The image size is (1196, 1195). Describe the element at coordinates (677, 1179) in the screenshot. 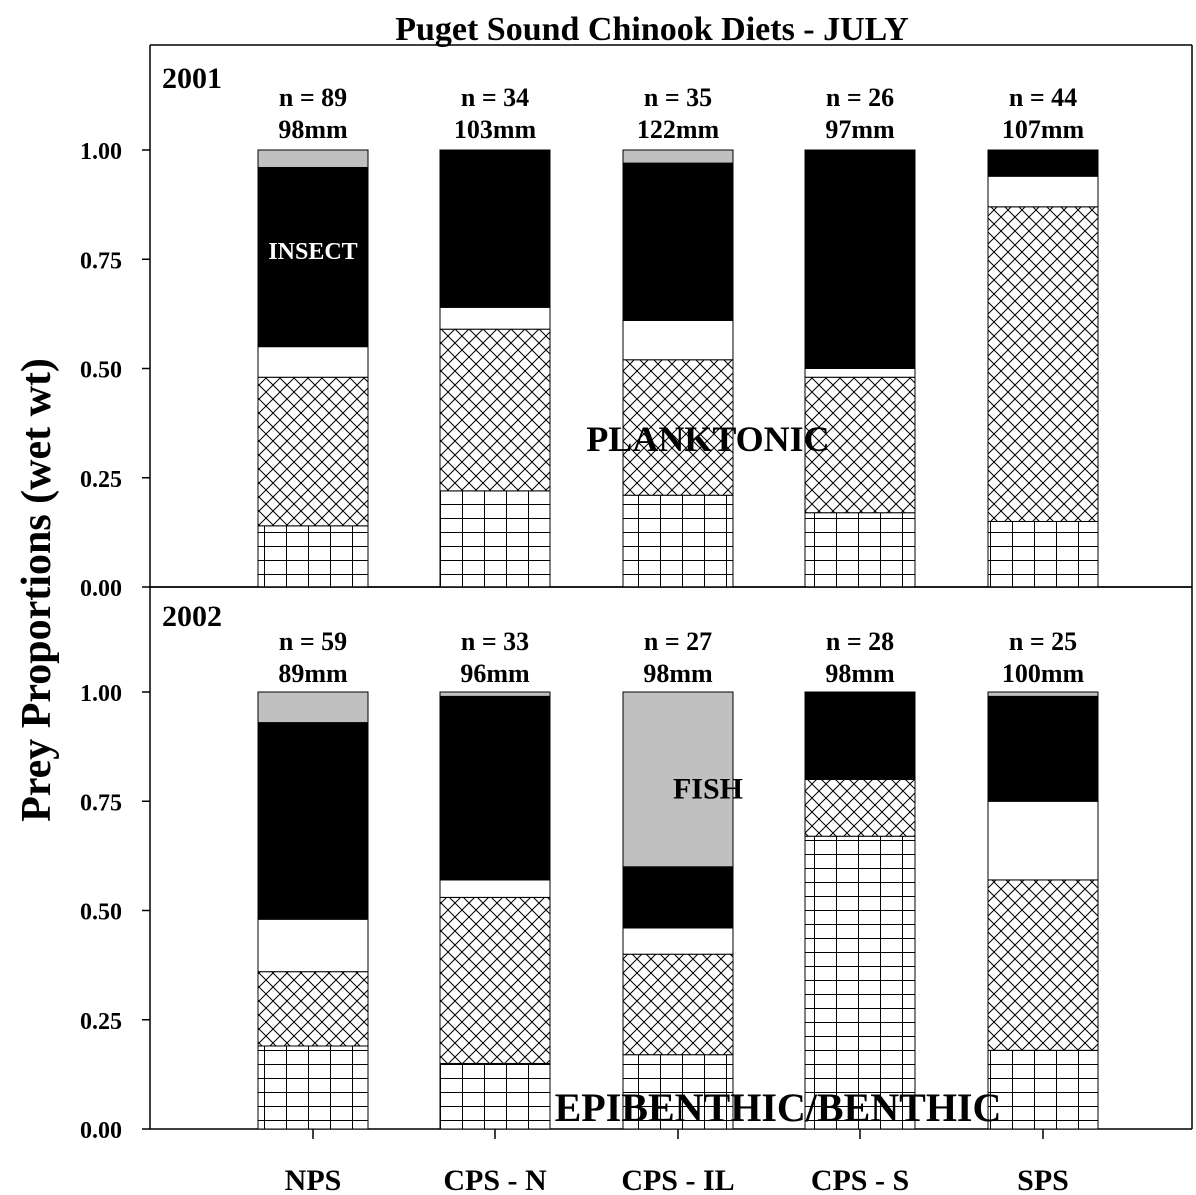

I see `x-tick-label-cps-il: CPS - IL` at that location.